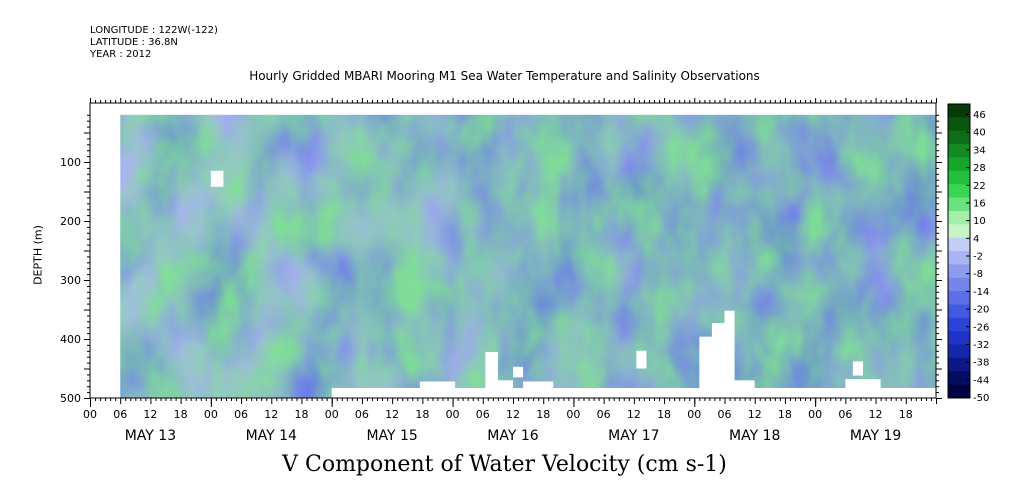 Image resolution: width=1009 pixels, height=504 pixels. Describe the element at coordinates (70, 398) in the screenshot. I see `depth-tick-label: 500` at that location.